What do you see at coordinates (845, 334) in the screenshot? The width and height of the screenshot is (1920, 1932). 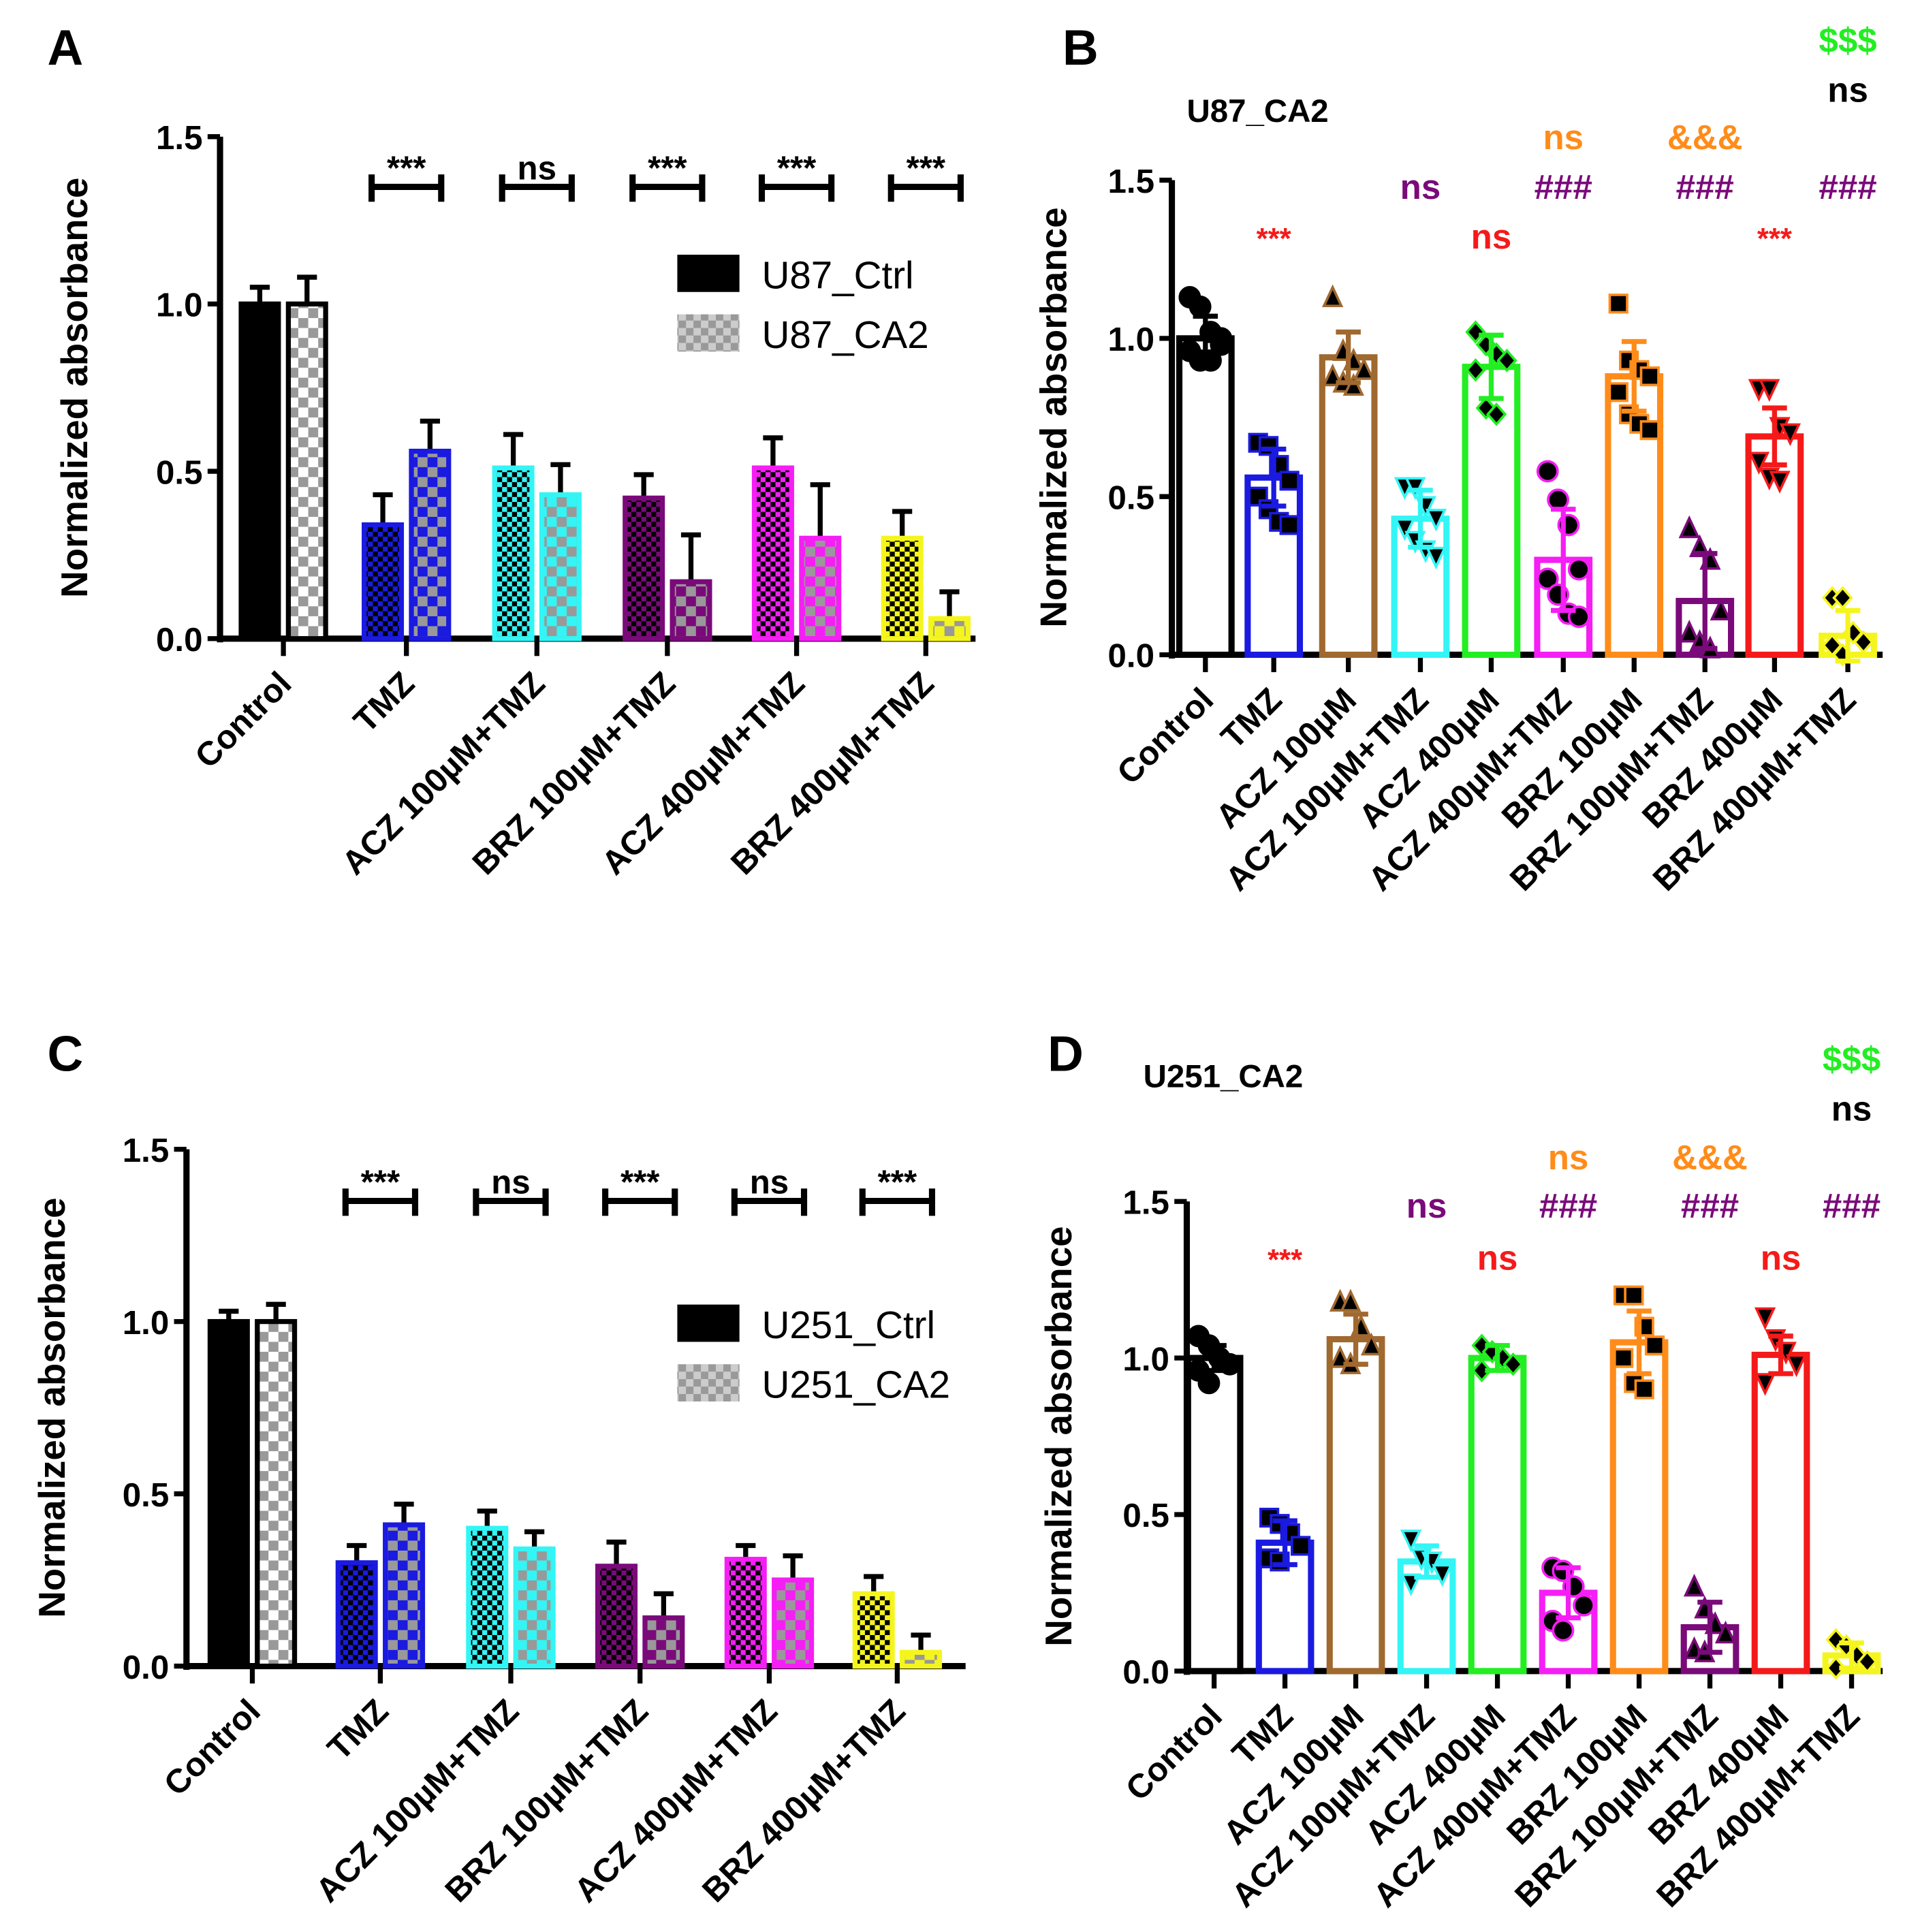 I see `legend-label: U87_CA2` at bounding box center [845, 334].